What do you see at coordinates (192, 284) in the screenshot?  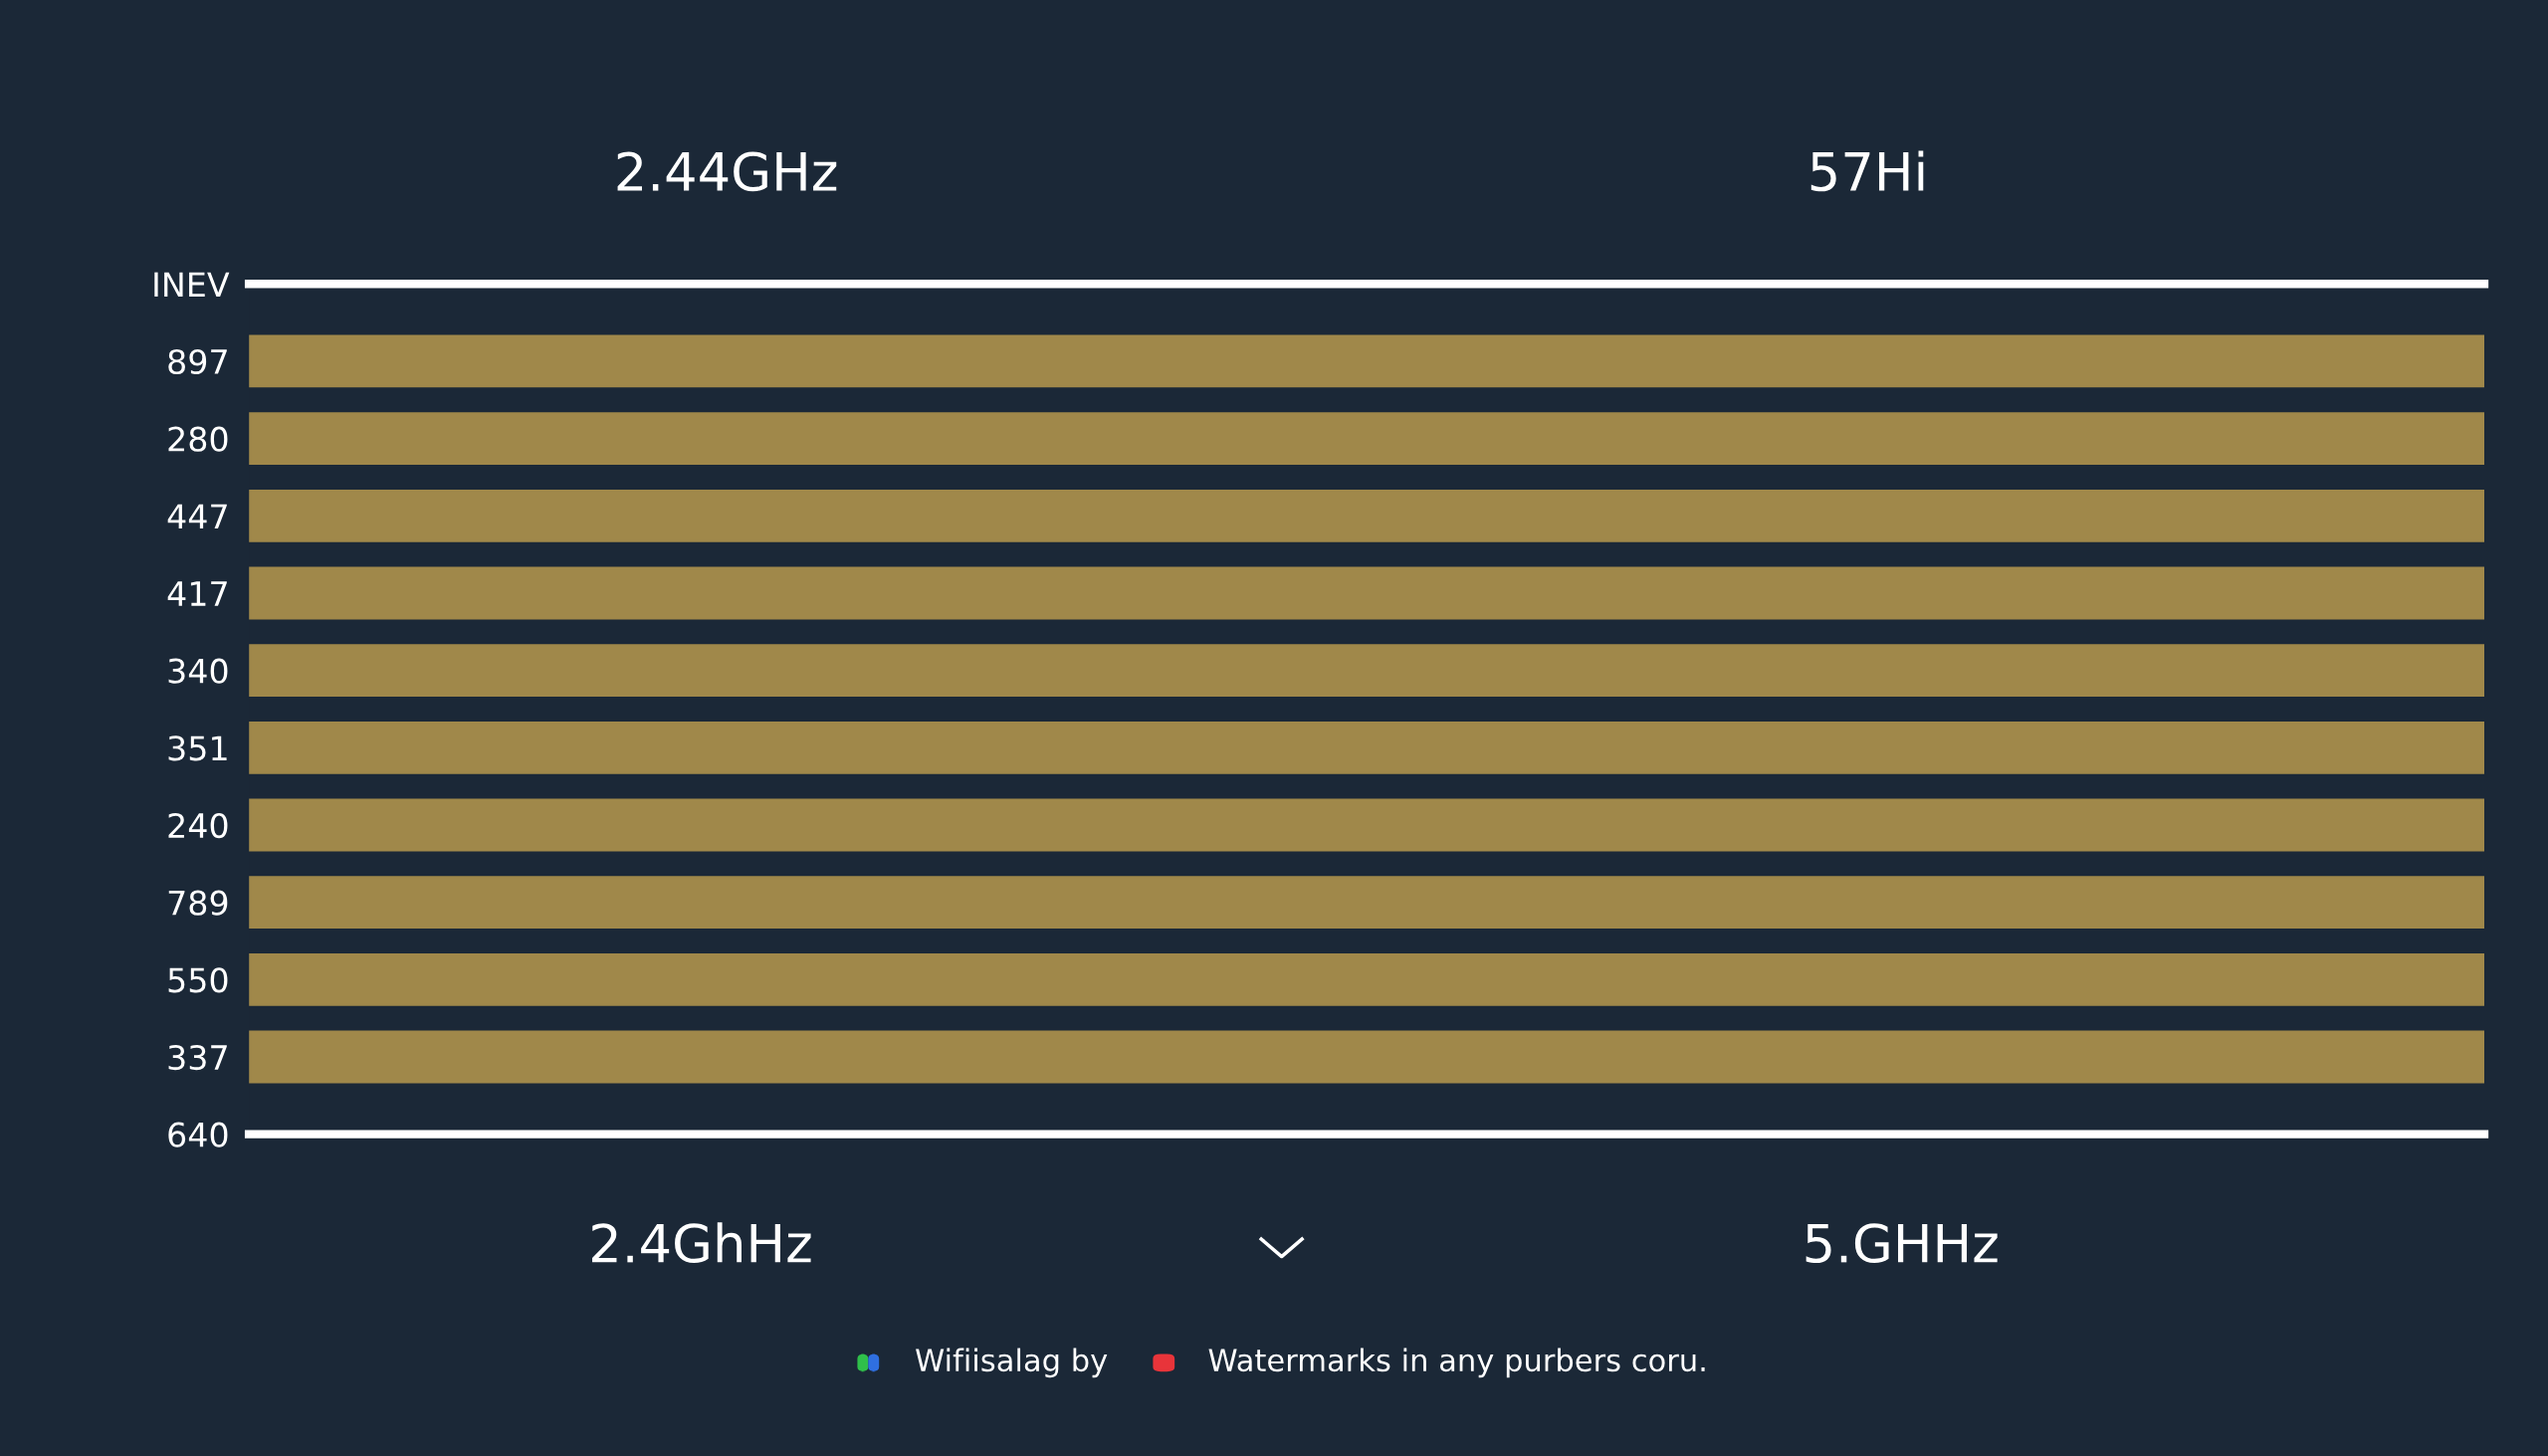 I see `y-tick-label: INEV` at bounding box center [192, 284].